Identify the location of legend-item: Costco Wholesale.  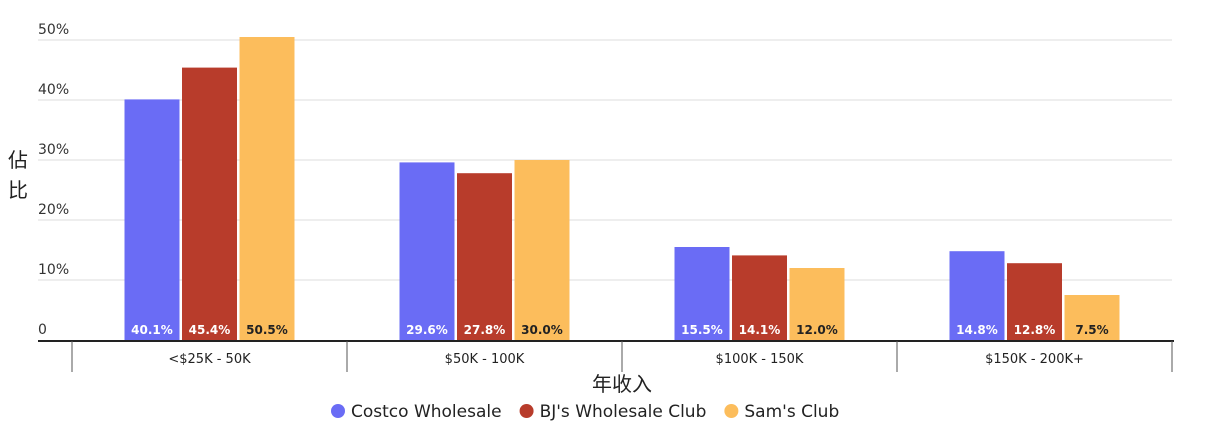
(416, 412).